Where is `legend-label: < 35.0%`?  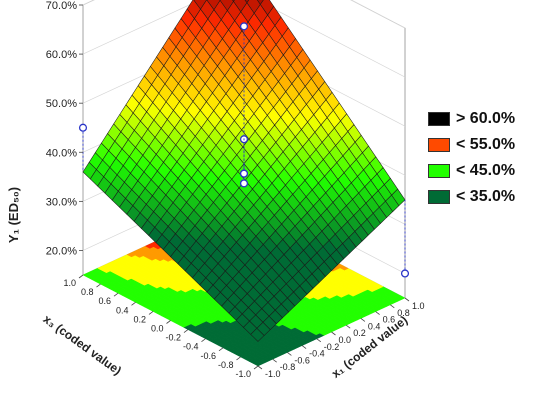
legend-label: < 35.0% is located at coordinates (486, 196).